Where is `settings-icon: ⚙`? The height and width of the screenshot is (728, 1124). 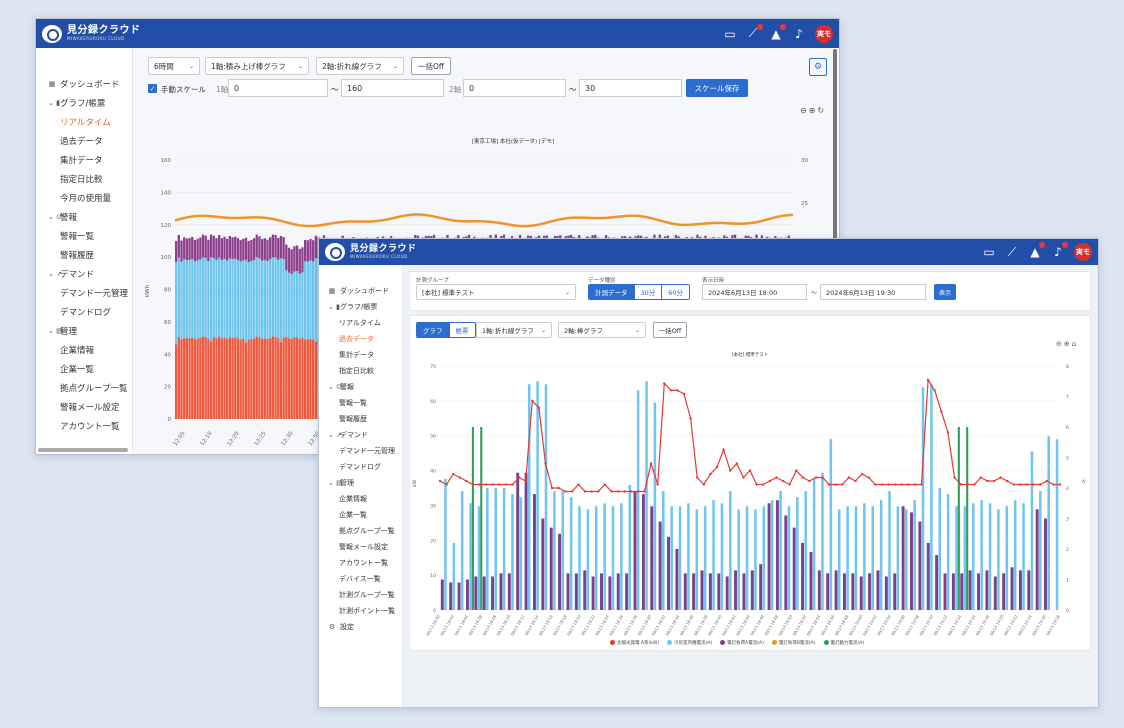
settings-icon: ⚙ is located at coordinates (818, 67).